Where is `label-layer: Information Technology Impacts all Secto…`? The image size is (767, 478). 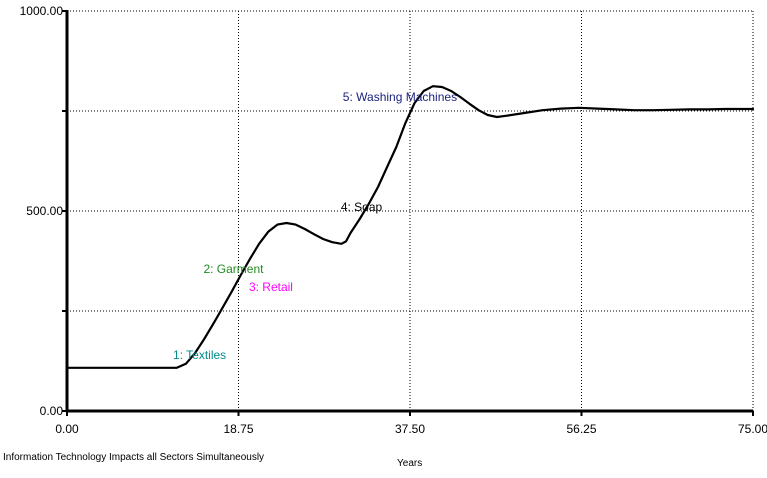 label-layer: Information Technology Impacts all Secto… is located at coordinates (212, 460).